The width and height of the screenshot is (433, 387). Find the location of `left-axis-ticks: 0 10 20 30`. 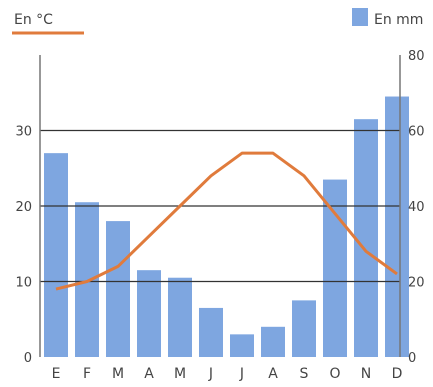

left-axis-ticks: 0 10 20 30 is located at coordinates (23, 246).